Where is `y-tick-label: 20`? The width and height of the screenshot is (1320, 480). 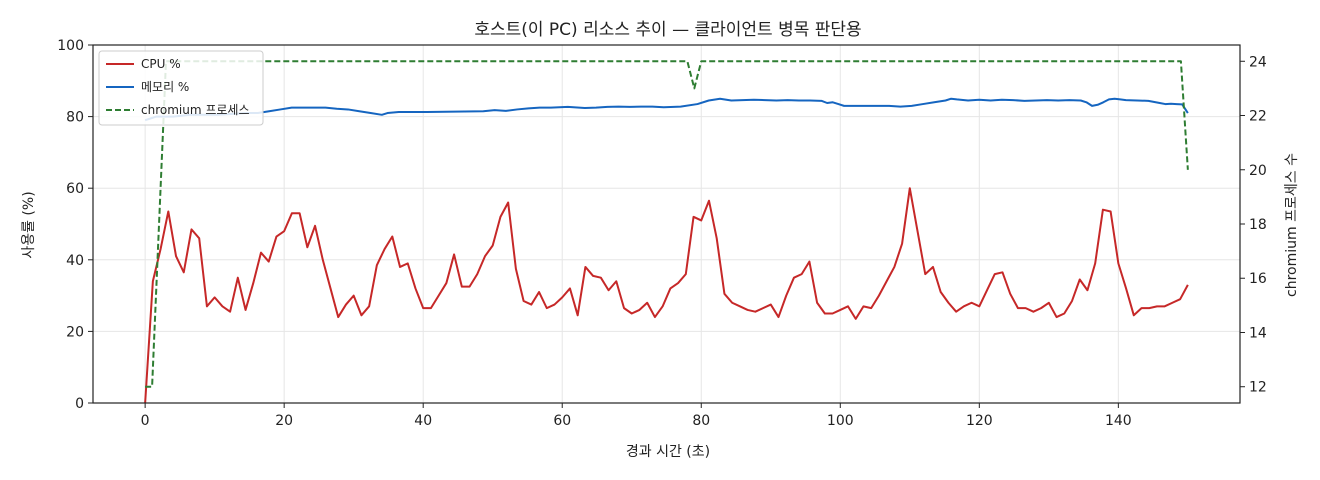
y-tick-label: 20 is located at coordinates (75, 332).